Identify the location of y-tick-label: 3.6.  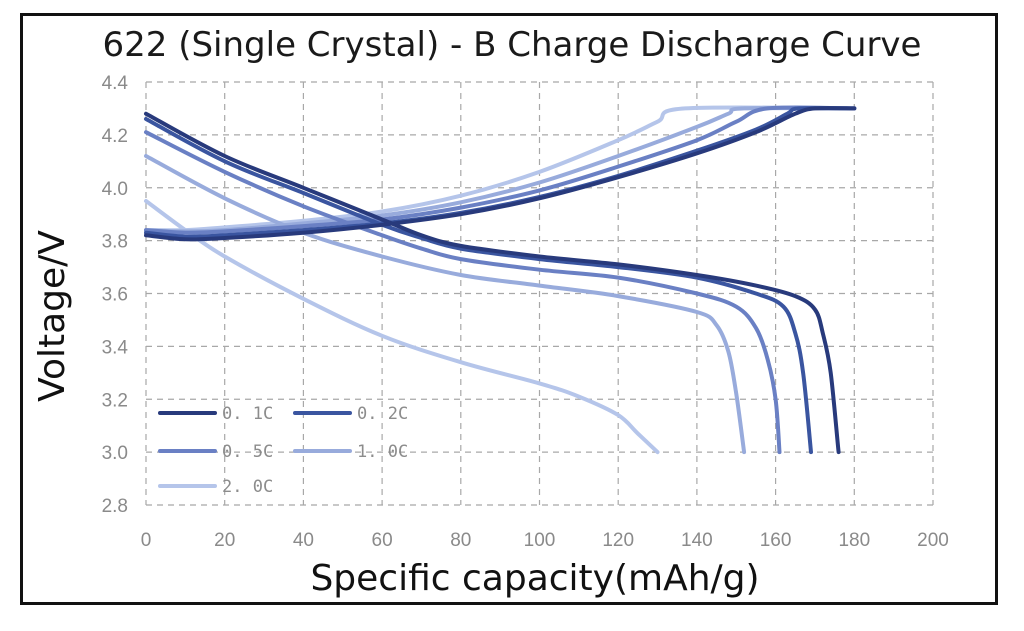
(115, 295).